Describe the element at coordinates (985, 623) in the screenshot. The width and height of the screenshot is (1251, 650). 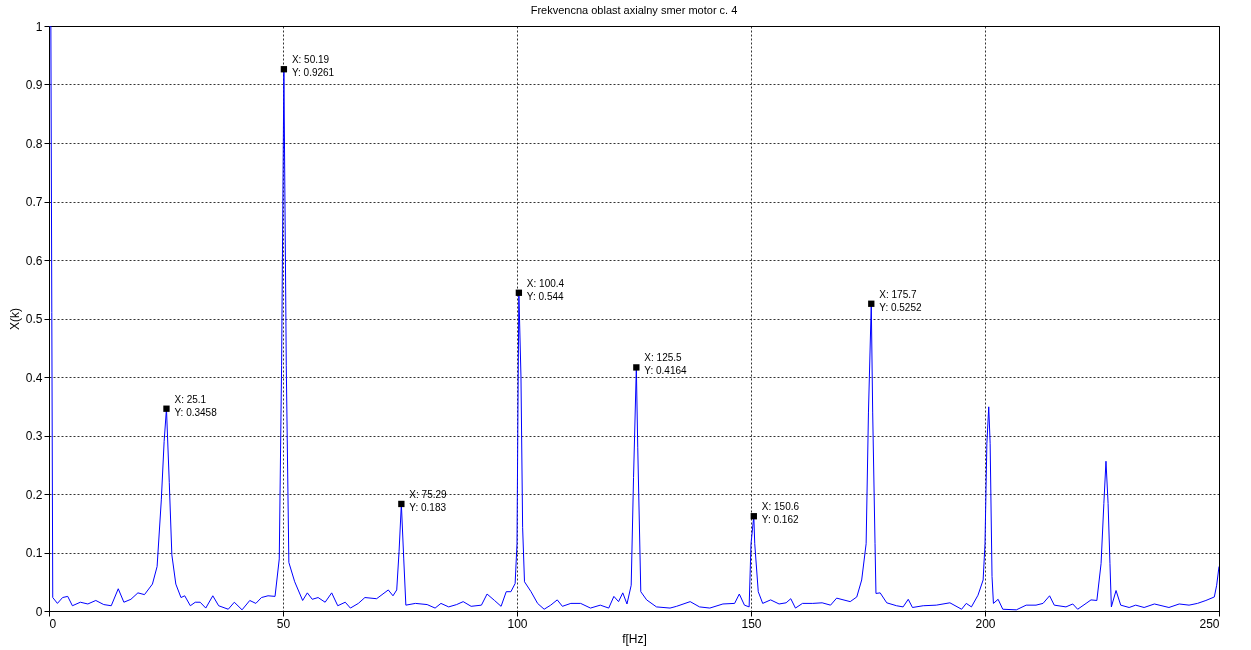
I see `x-tick-label: 200` at that location.